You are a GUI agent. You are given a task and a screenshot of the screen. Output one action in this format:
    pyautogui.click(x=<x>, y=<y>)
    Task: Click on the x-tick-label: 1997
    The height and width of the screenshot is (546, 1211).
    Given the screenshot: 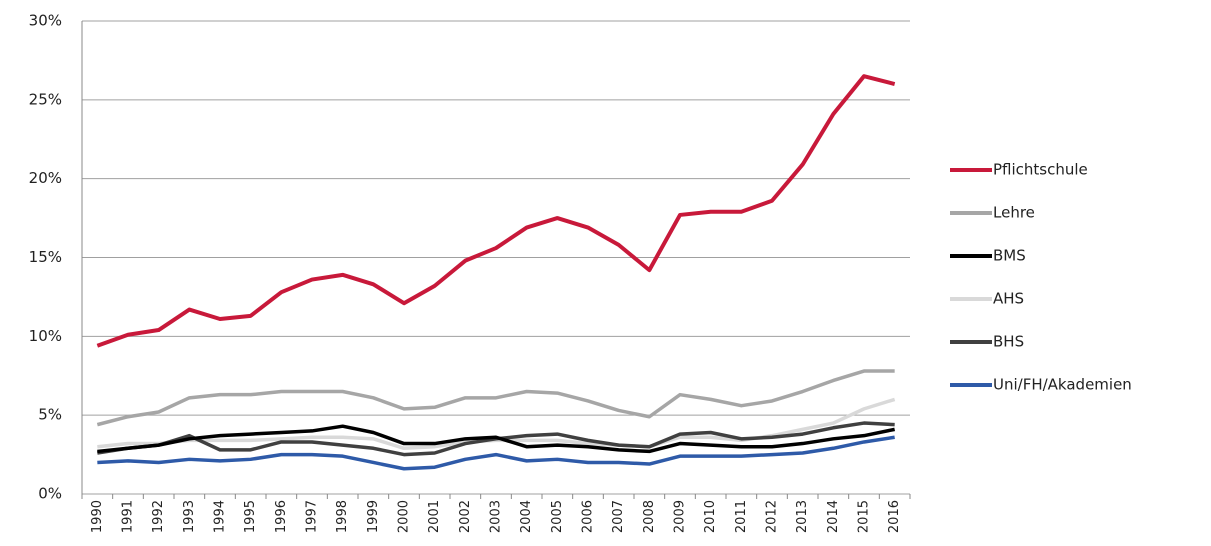 What is the action you would take?
    pyautogui.click(x=312, y=516)
    